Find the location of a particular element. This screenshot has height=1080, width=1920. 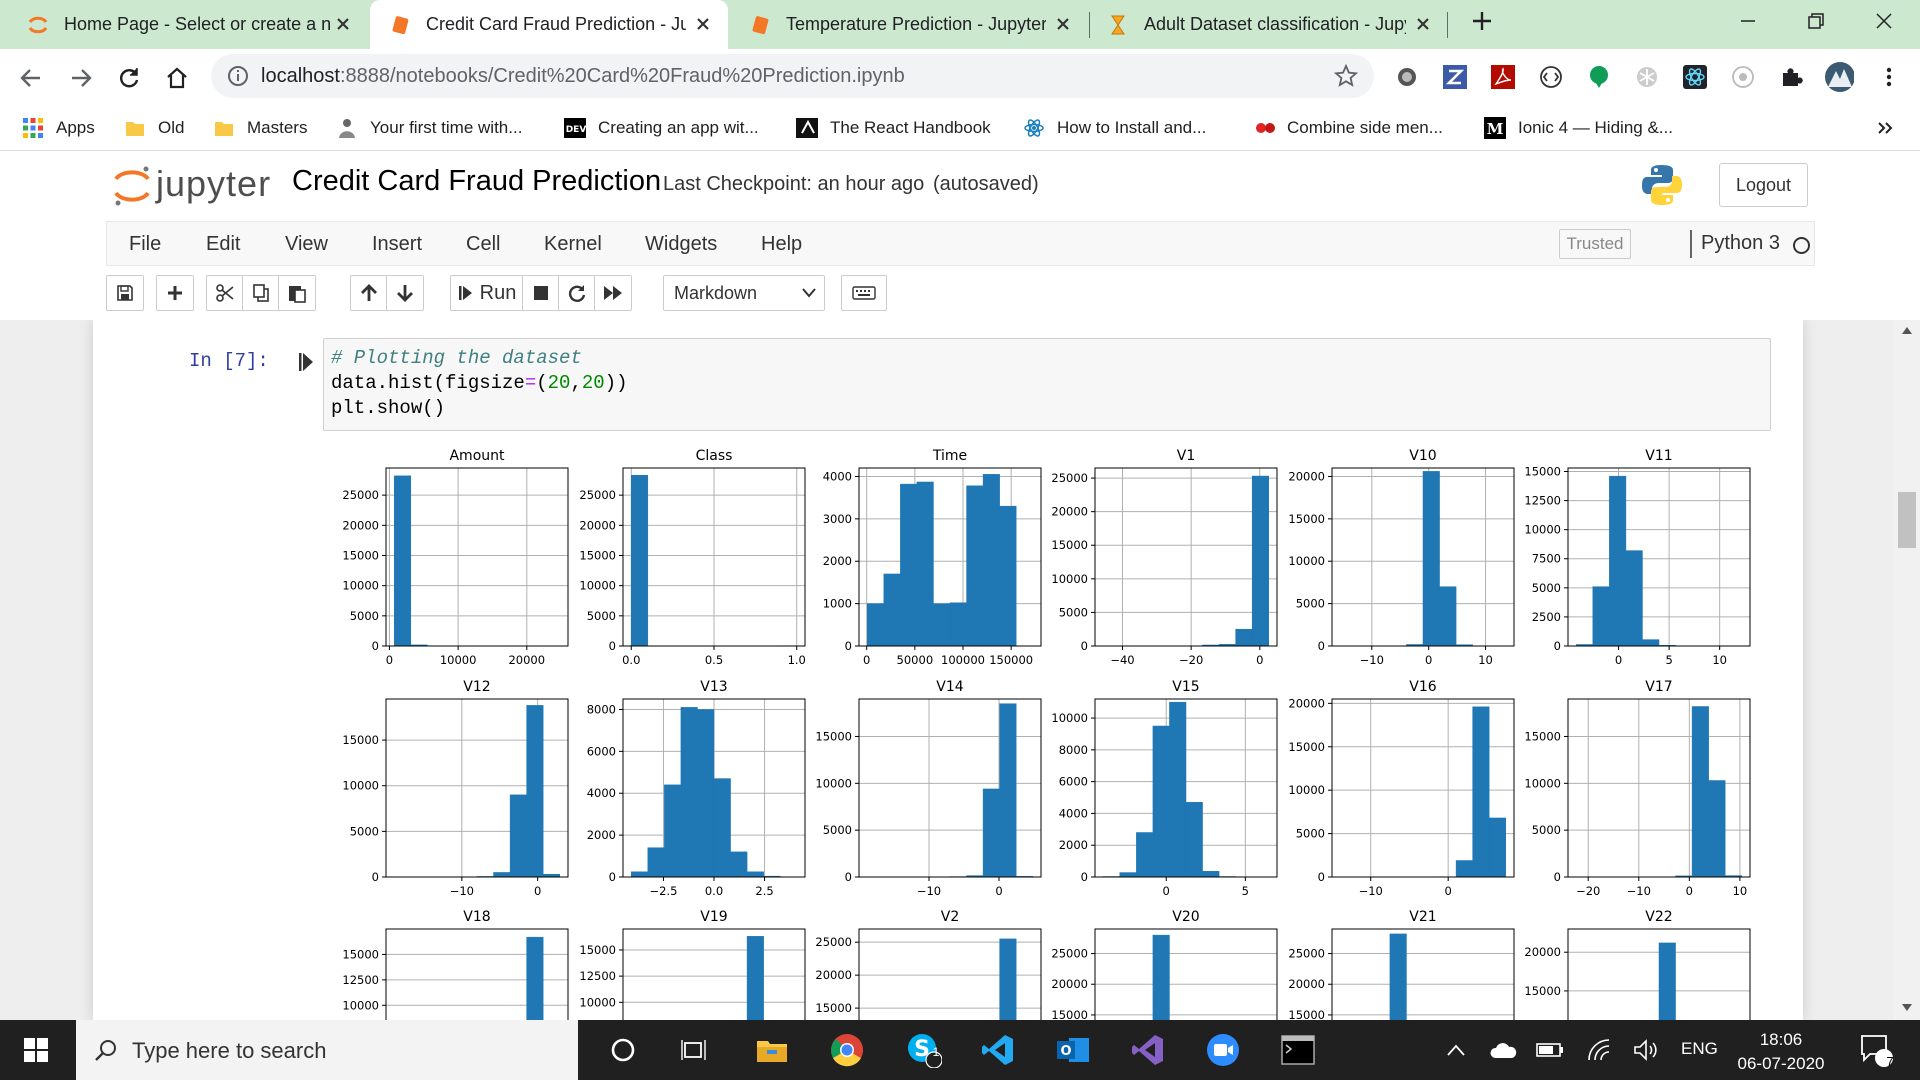

react-devtools-icon is located at coordinates (1695, 77).